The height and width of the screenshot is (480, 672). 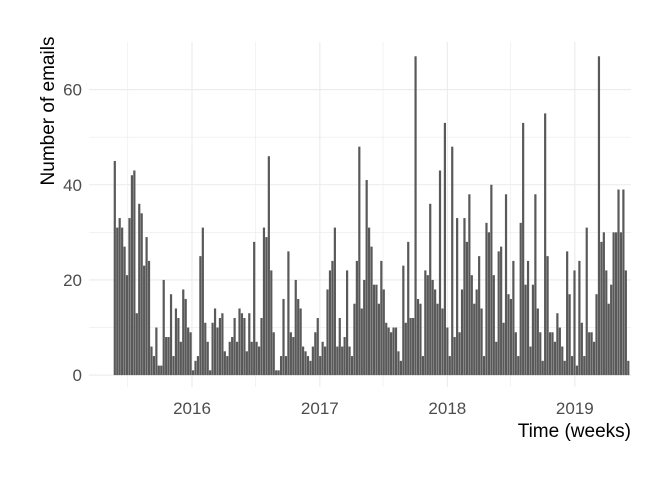 What do you see at coordinates (77, 375) in the screenshot?
I see `y-tick-label: 0` at bounding box center [77, 375].